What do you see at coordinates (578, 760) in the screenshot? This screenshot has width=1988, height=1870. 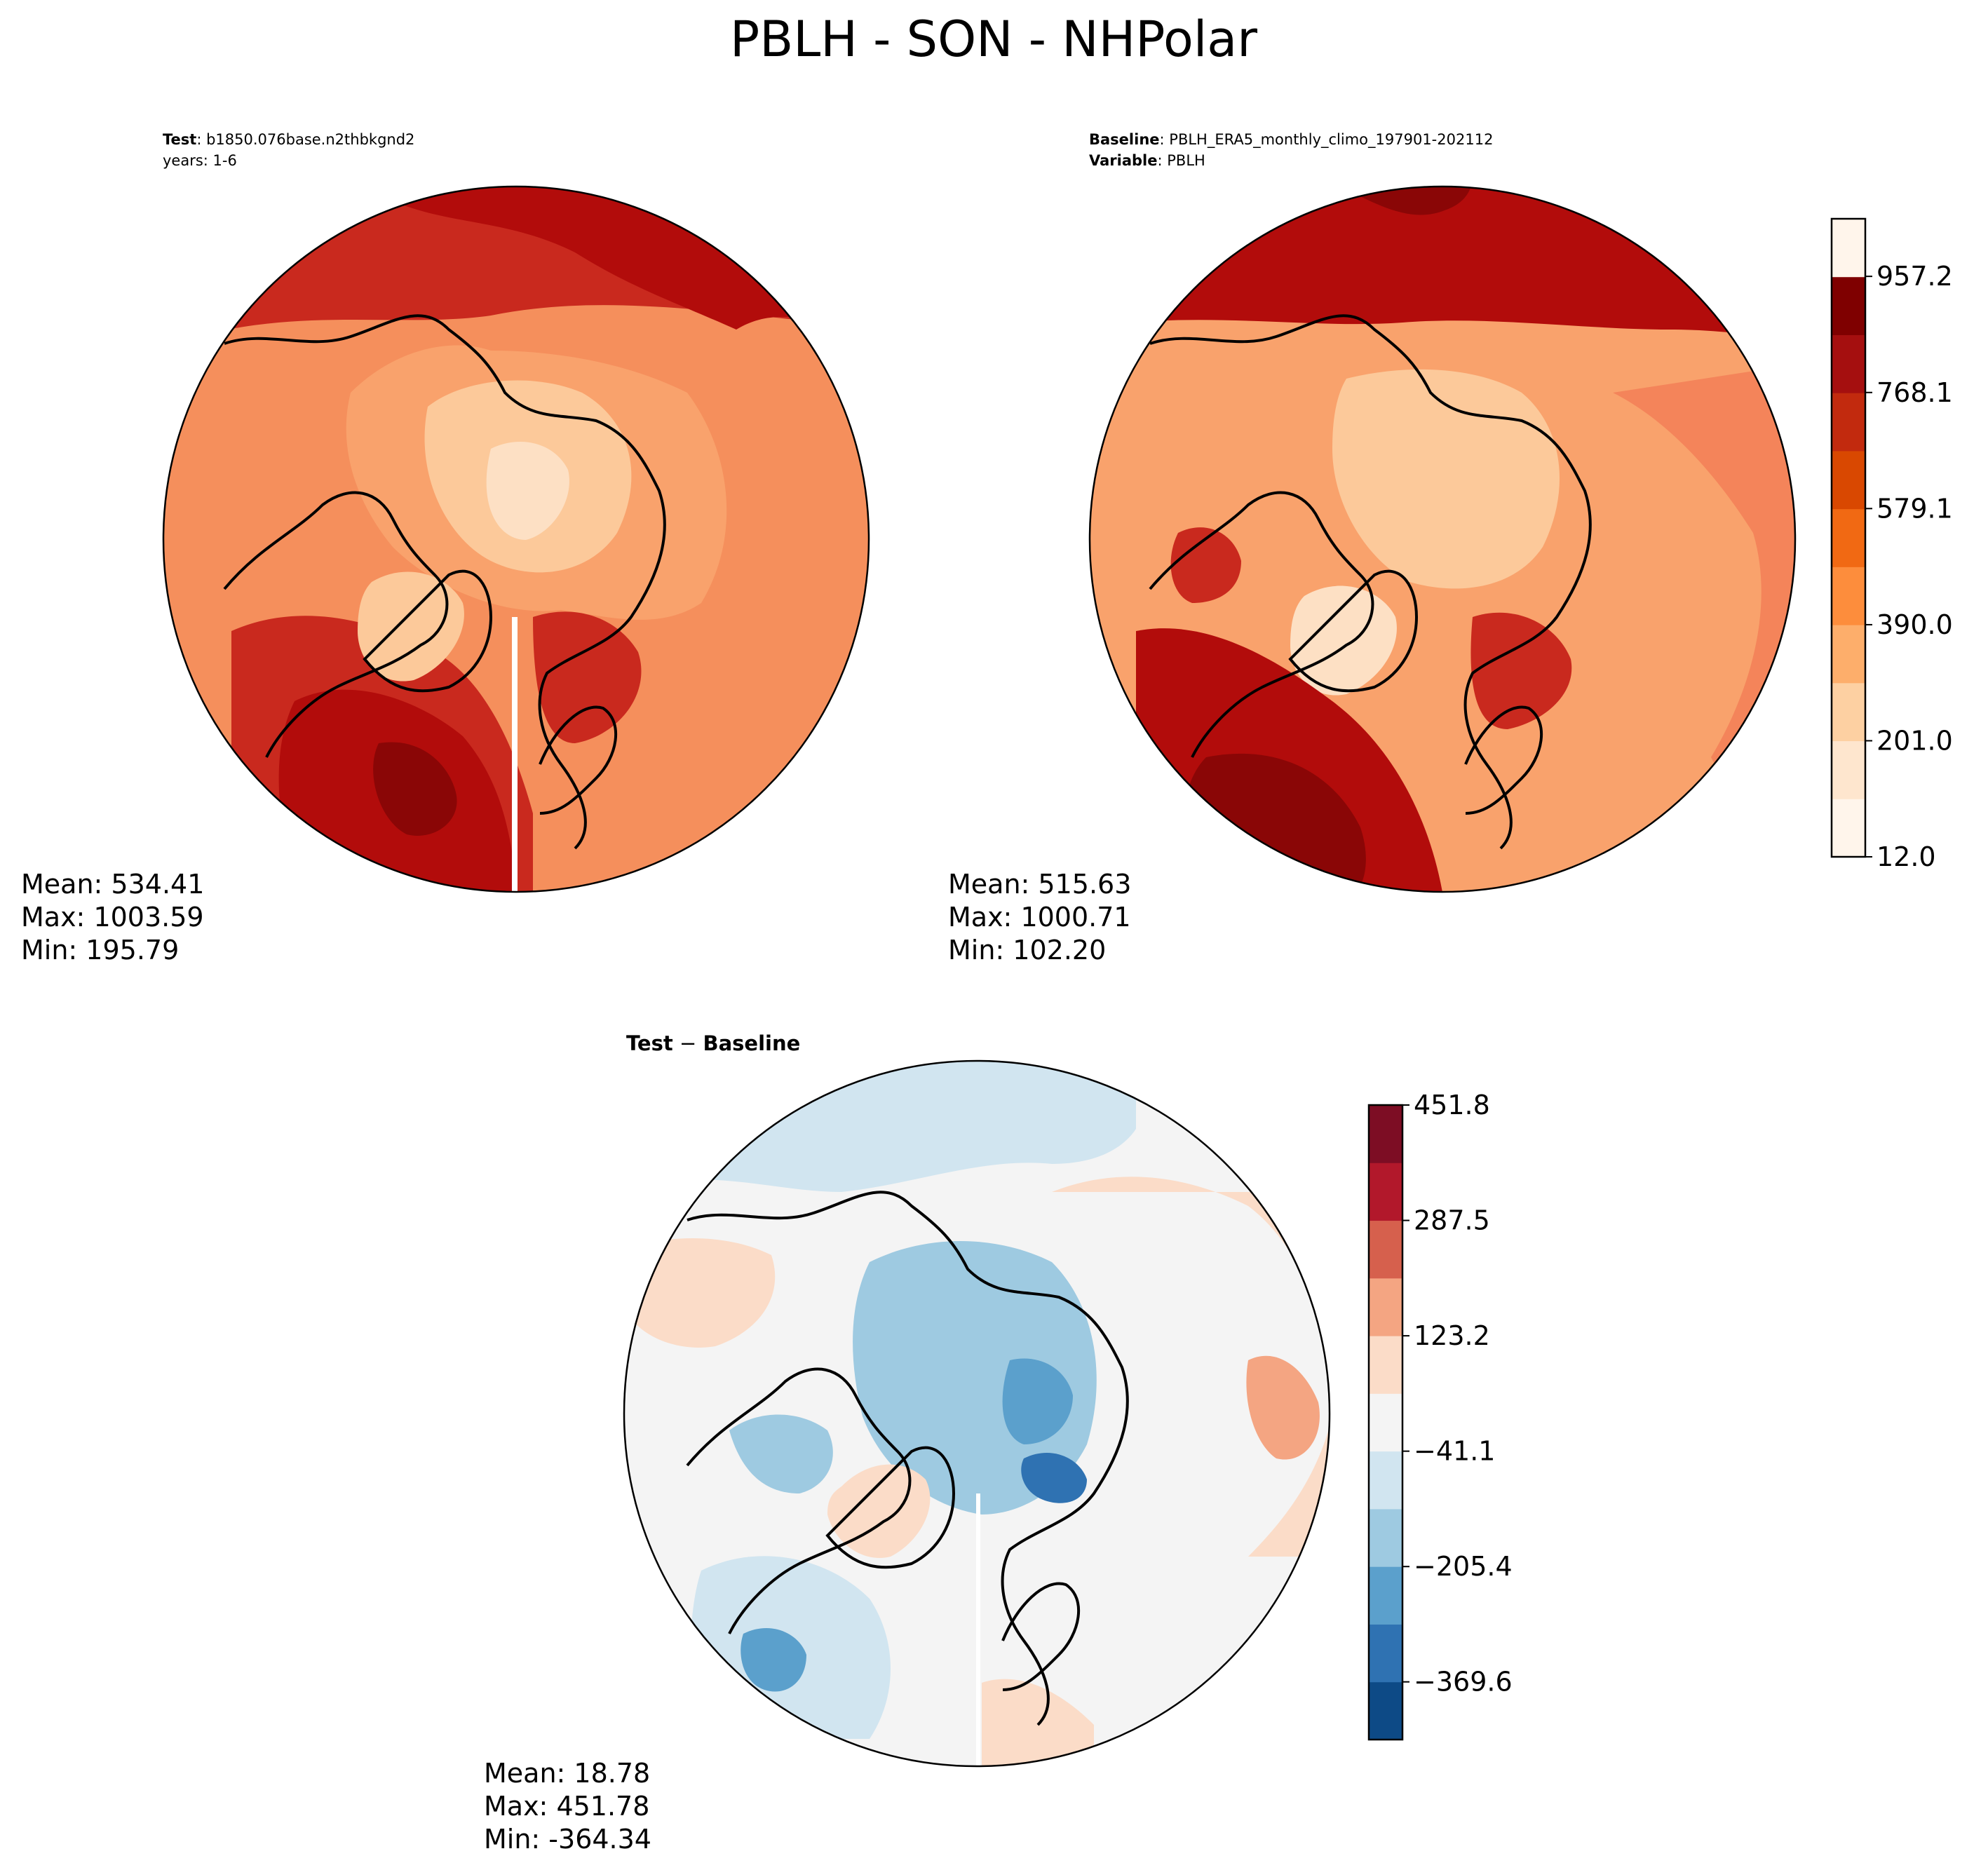 I see `test-map-coastline-scandinavia` at bounding box center [578, 760].